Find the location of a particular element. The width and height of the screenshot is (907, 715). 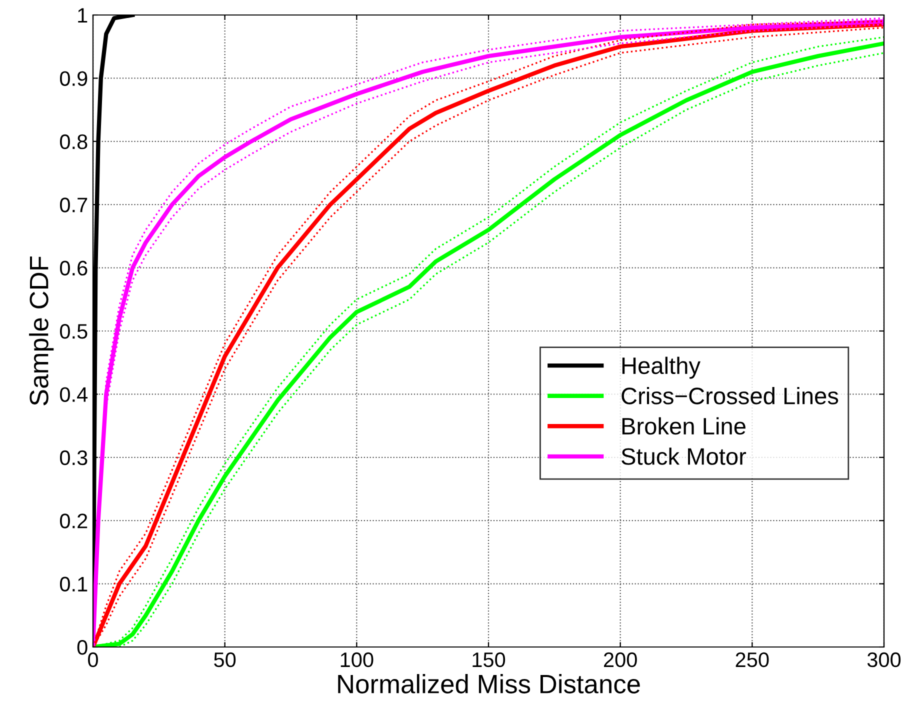

y-tick-label: 0.3 is located at coordinates (74, 458).